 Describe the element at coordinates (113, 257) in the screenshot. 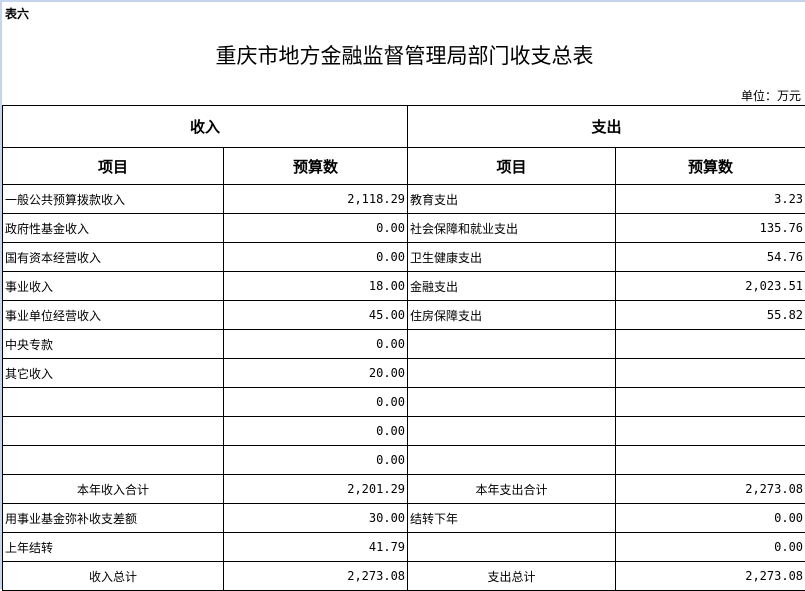

I see `income-item-cell: 国有资本经营收入` at that location.